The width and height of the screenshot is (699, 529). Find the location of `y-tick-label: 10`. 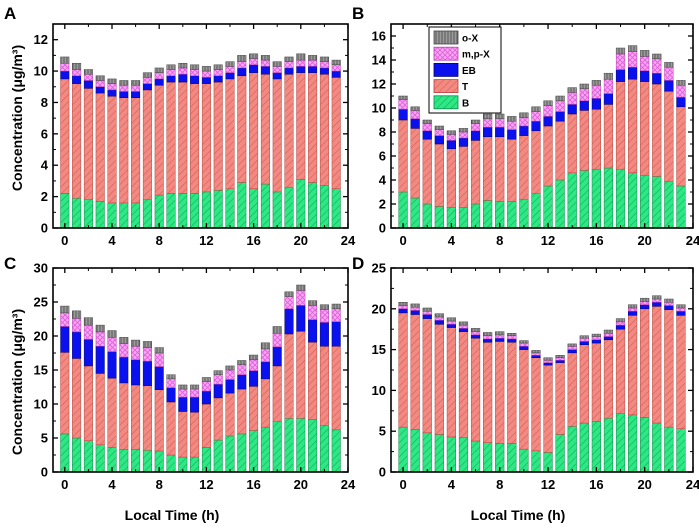

y-tick-label: 10 is located at coordinates (379, 108).